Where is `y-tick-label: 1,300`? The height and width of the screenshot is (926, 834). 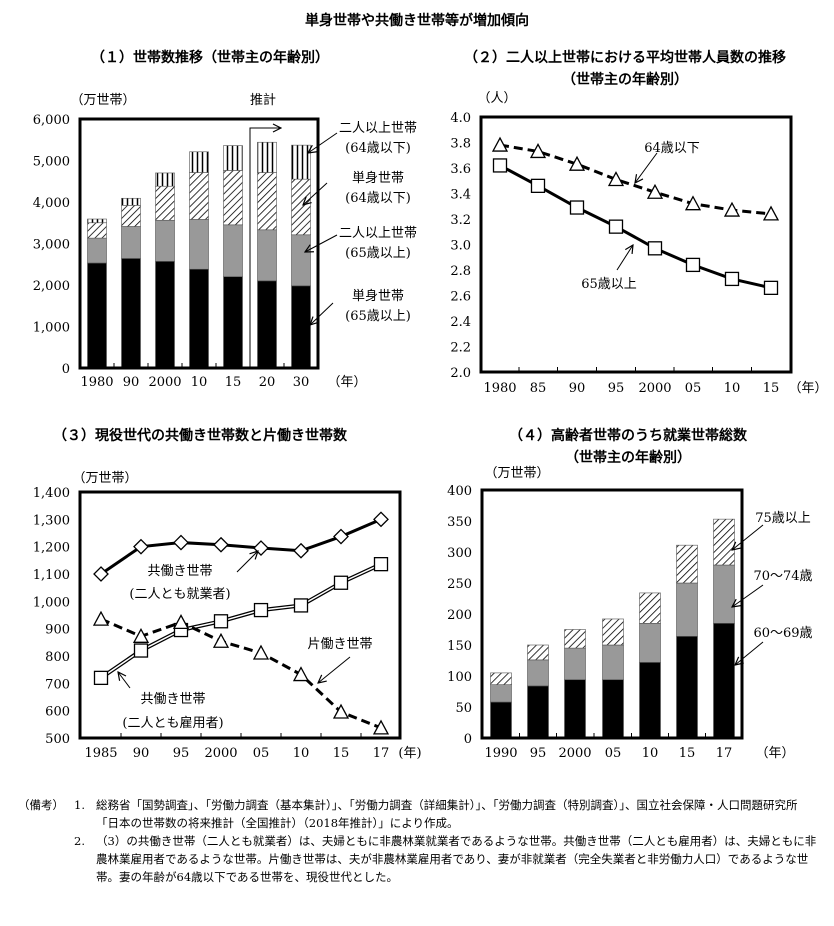 y-tick-label: 1,300 is located at coordinates (51, 520).